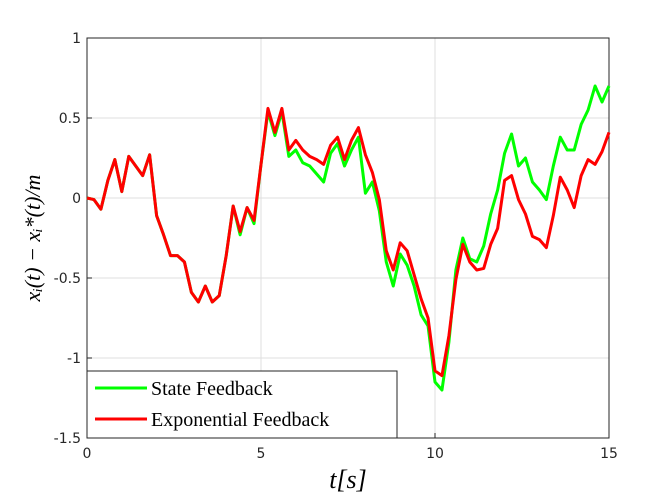 The width and height of the screenshot is (672, 504). What do you see at coordinates (67, 439) in the screenshot?
I see `y-tick-label: -1.5` at bounding box center [67, 439].